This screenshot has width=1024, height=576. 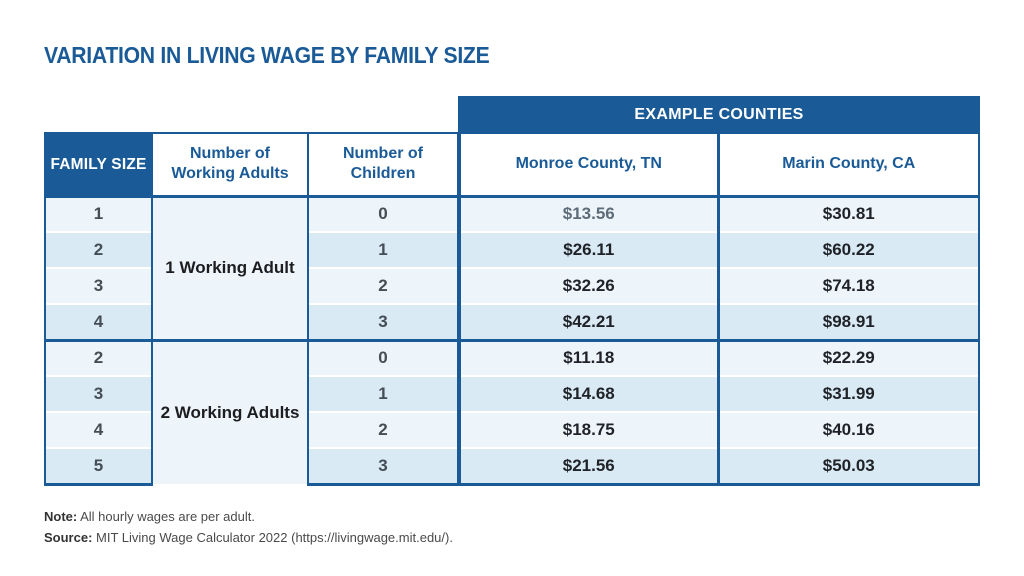 I want to click on counties-band-row: EXAMPLE COUNTIES, so click(x=513, y=115).